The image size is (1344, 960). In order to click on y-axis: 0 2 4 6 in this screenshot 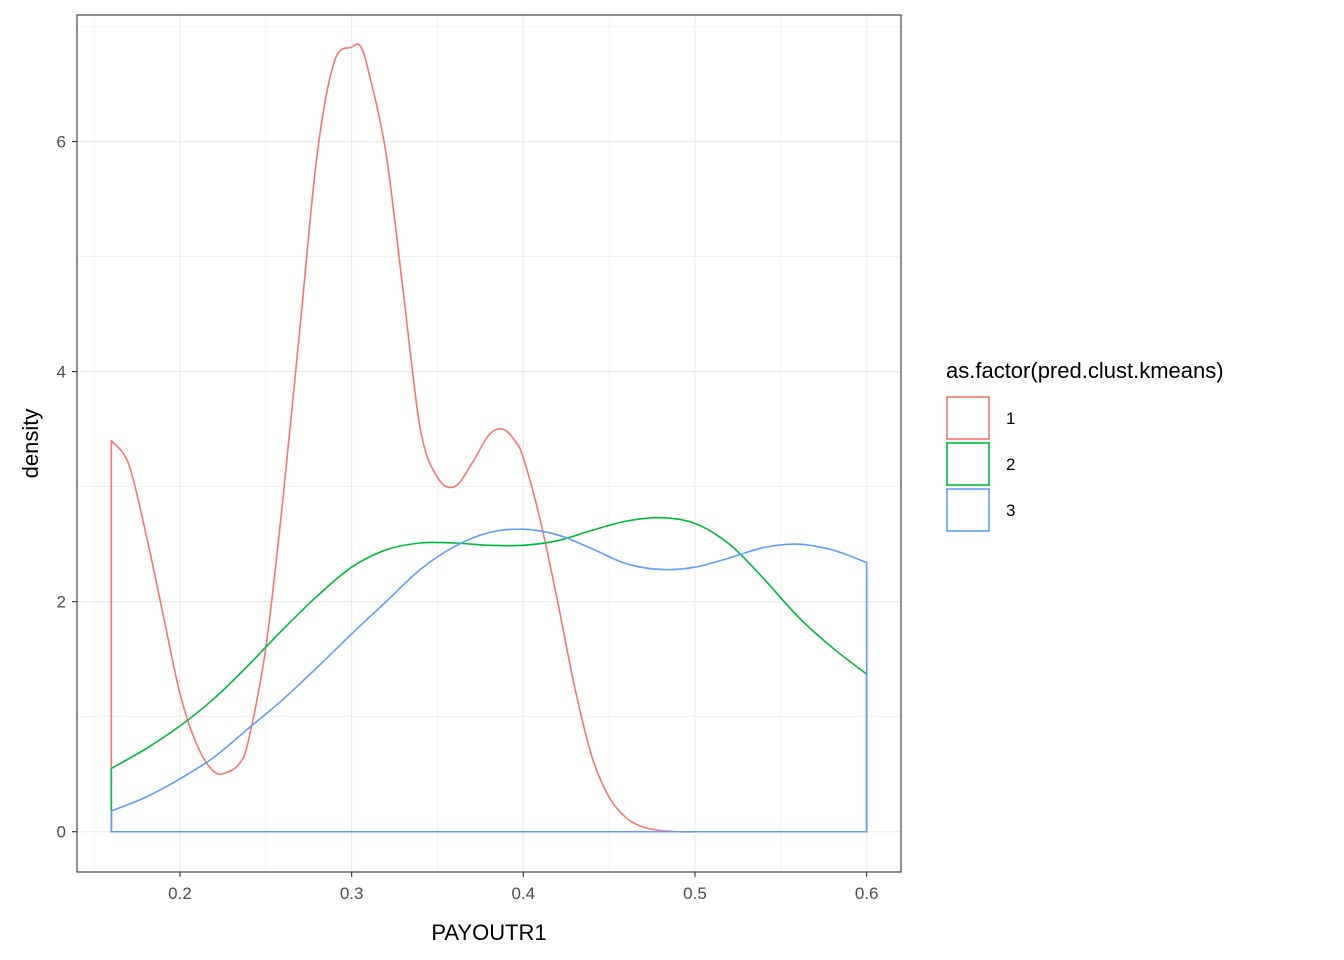, I will do `click(67, 487)`.